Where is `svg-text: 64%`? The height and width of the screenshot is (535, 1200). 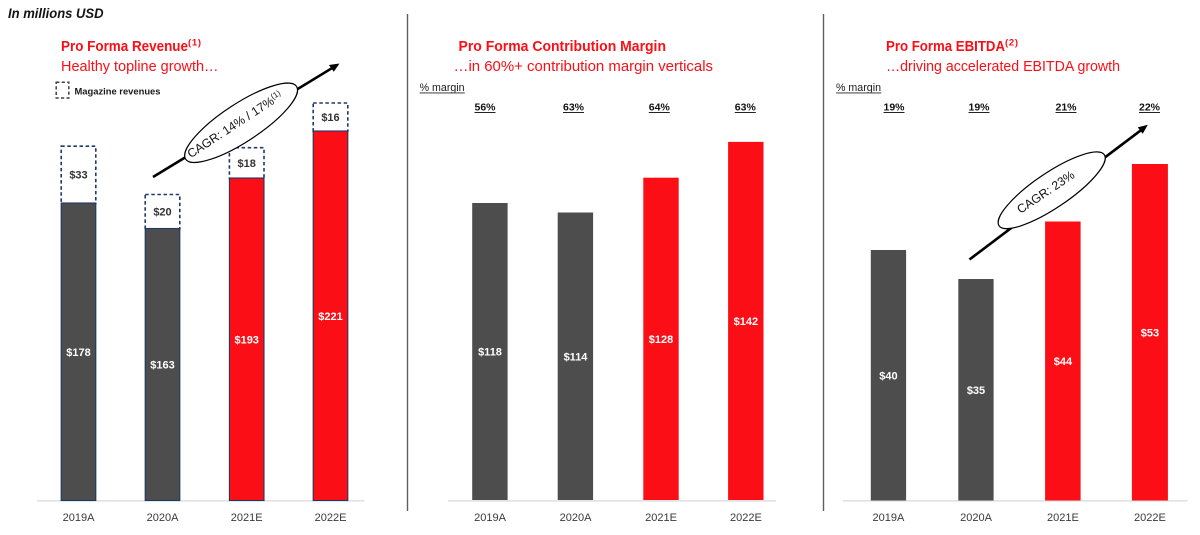
svg-text: 64% is located at coordinates (660, 108).